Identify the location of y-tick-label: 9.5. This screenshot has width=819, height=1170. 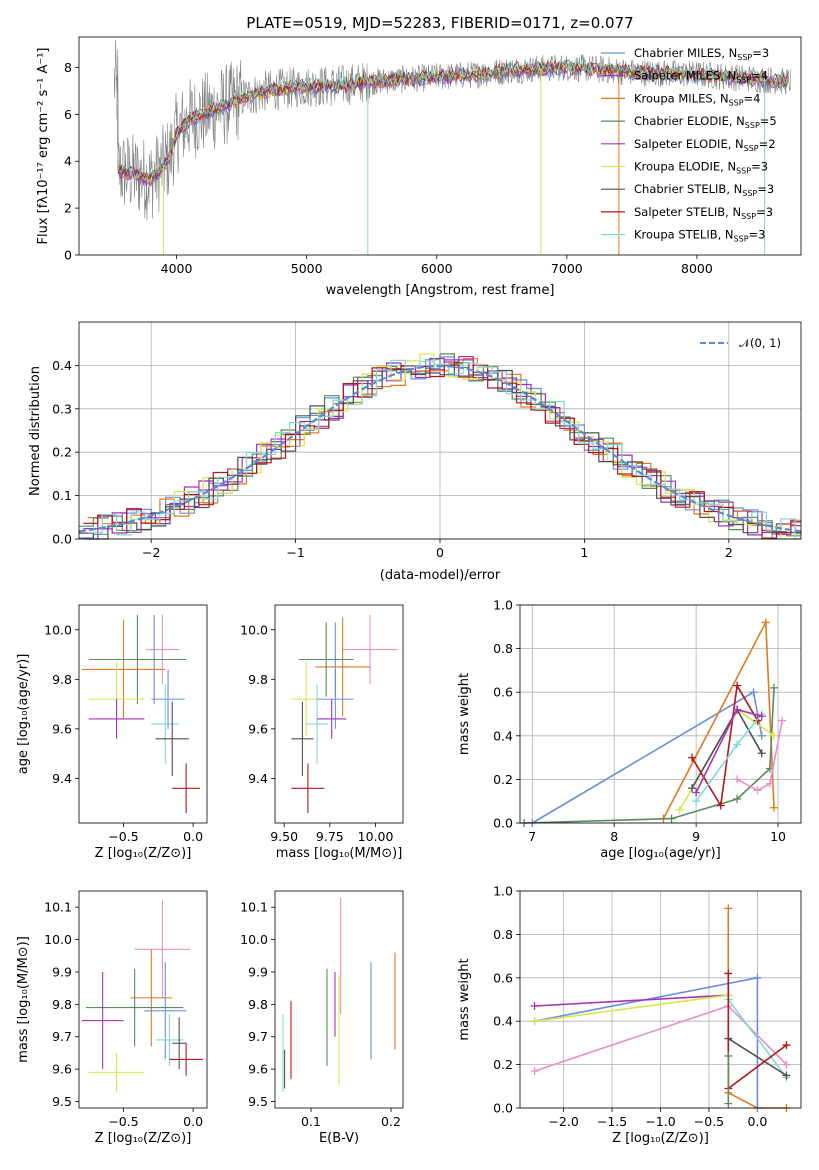
(258, 1101).